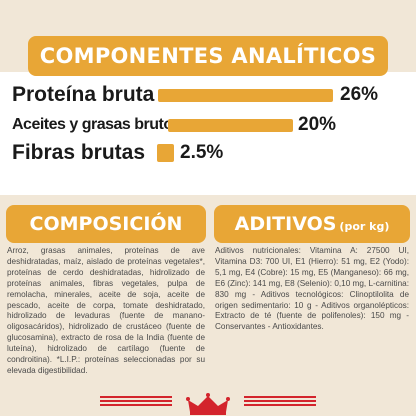 The image size is (416, 416). What do you see at coordinates (280, 401) in the screenshot?
I see `stripes-right` at bounding box center [280, 401].